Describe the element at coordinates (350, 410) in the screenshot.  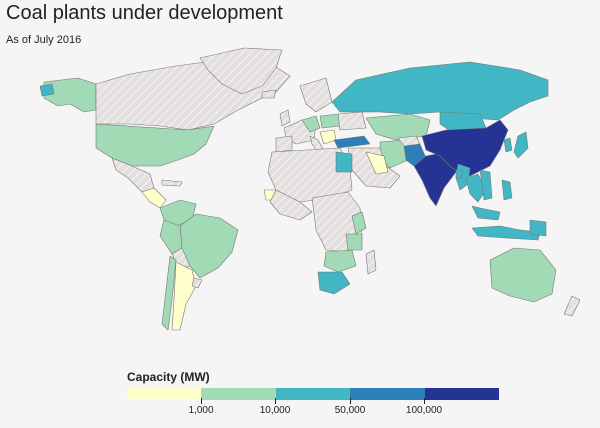
I see `legend-label-50000: 50,000` at that location.